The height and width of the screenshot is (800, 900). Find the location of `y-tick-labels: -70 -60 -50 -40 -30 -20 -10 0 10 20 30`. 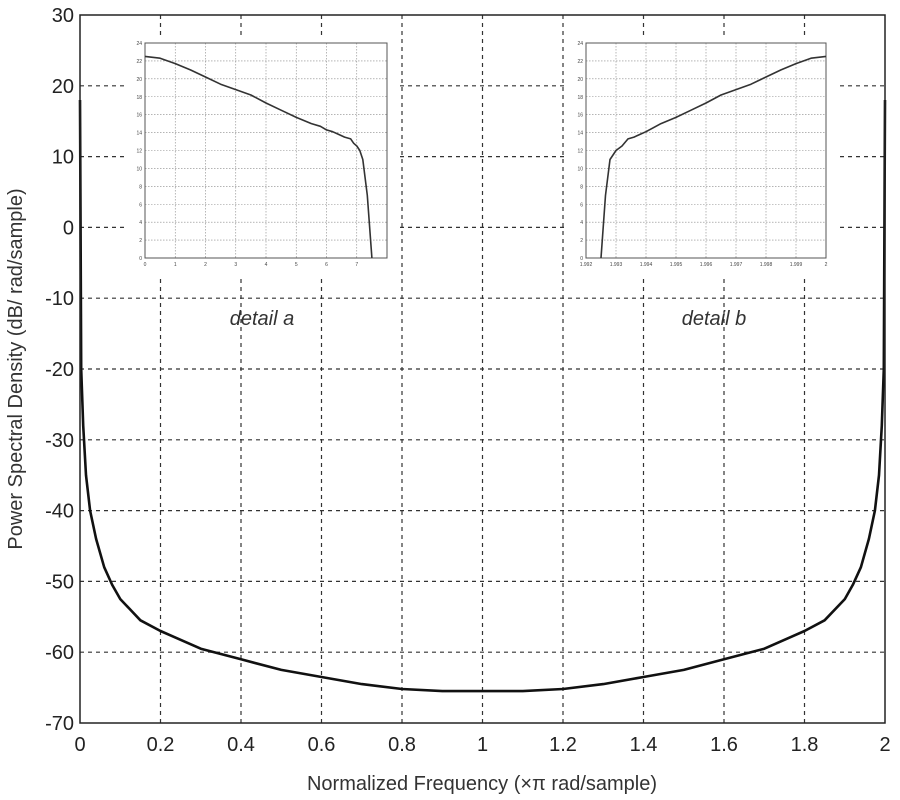

y-tick-labels: -70 -60 -50 -40 -30 -20 -10 0 10 20 30 is located at coordinates (59, 370).